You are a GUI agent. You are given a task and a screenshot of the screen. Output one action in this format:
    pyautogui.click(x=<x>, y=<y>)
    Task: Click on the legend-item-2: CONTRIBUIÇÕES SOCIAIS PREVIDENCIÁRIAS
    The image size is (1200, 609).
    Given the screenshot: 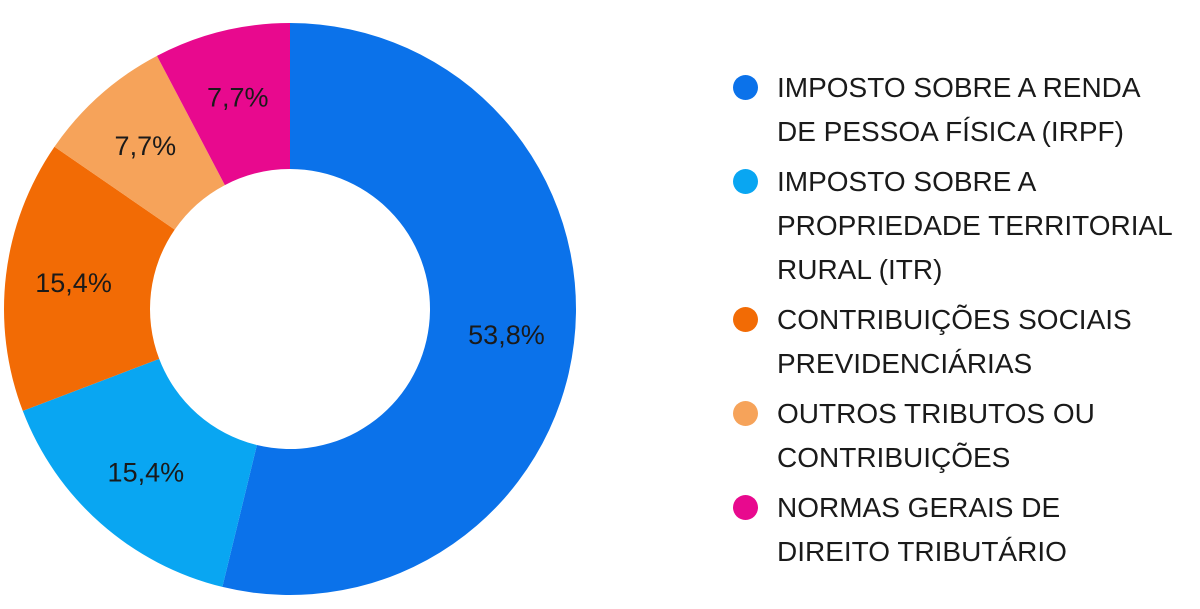 What is the action you would take?
    pyautogui.click(x=963, y=342)
    